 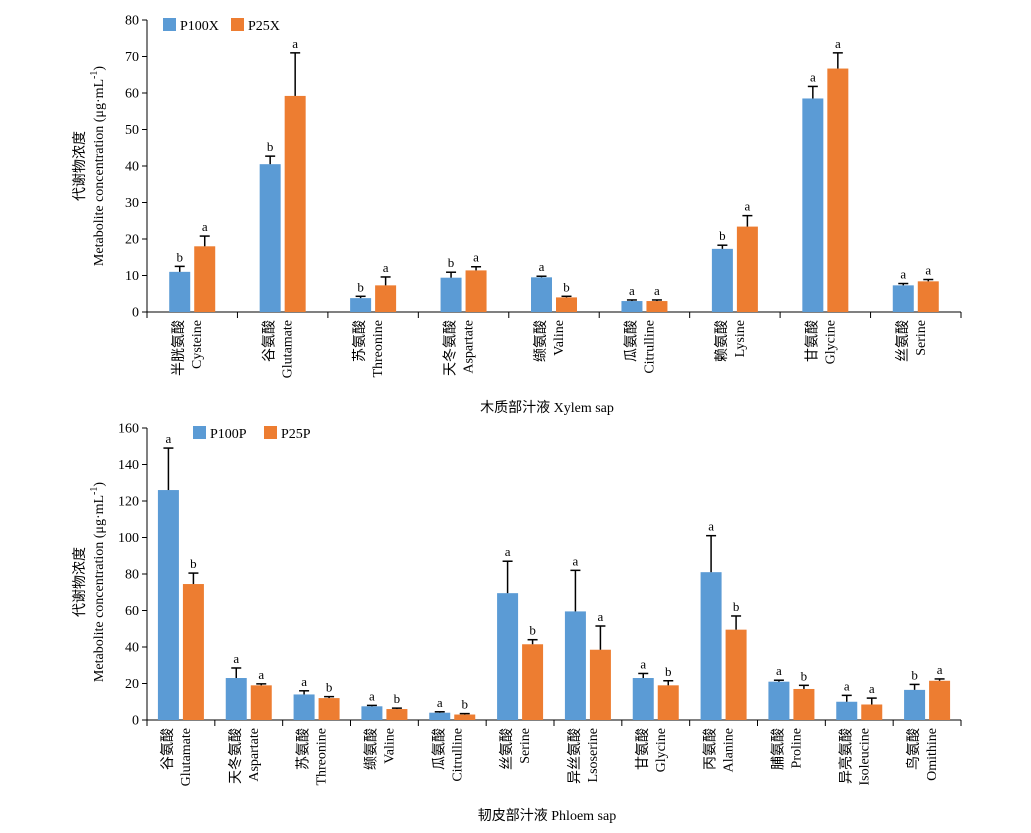 What do you see at coordinates (132, 276) in the screenshot?
I see `y-tick-label: 10` at bounding box center [132, 276].